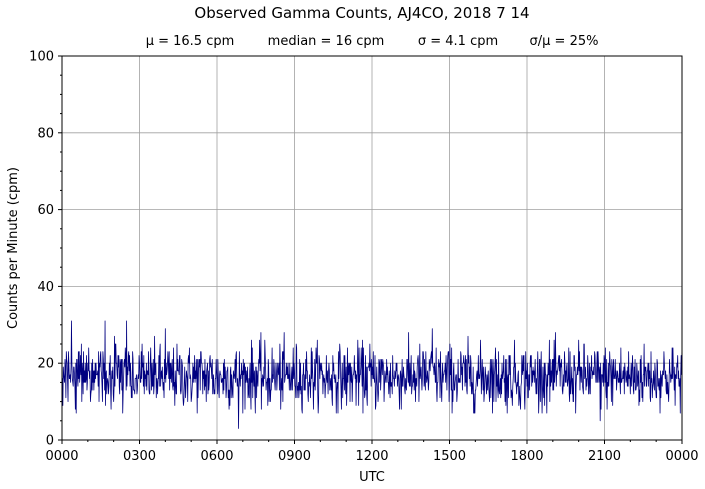  What do you see at coordinates (216, 456) in the screenshot?
I see `x-tick-label: 0600` at bounding box center [216, 456].